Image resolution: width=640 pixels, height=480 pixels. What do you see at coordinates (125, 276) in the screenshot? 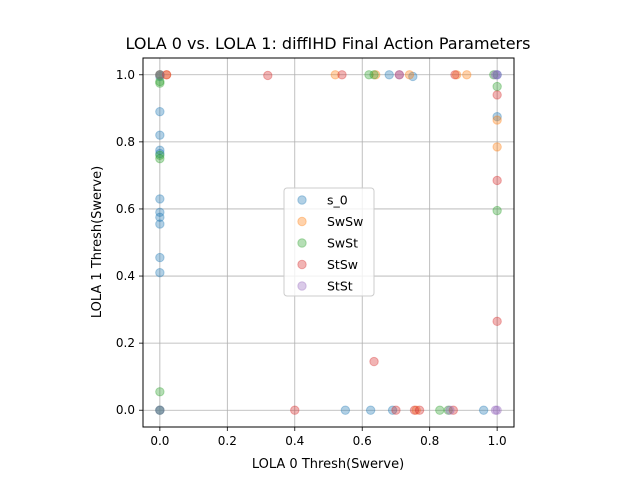
I see `y-tick-label: 0.4` at bounding box center [125, 276].